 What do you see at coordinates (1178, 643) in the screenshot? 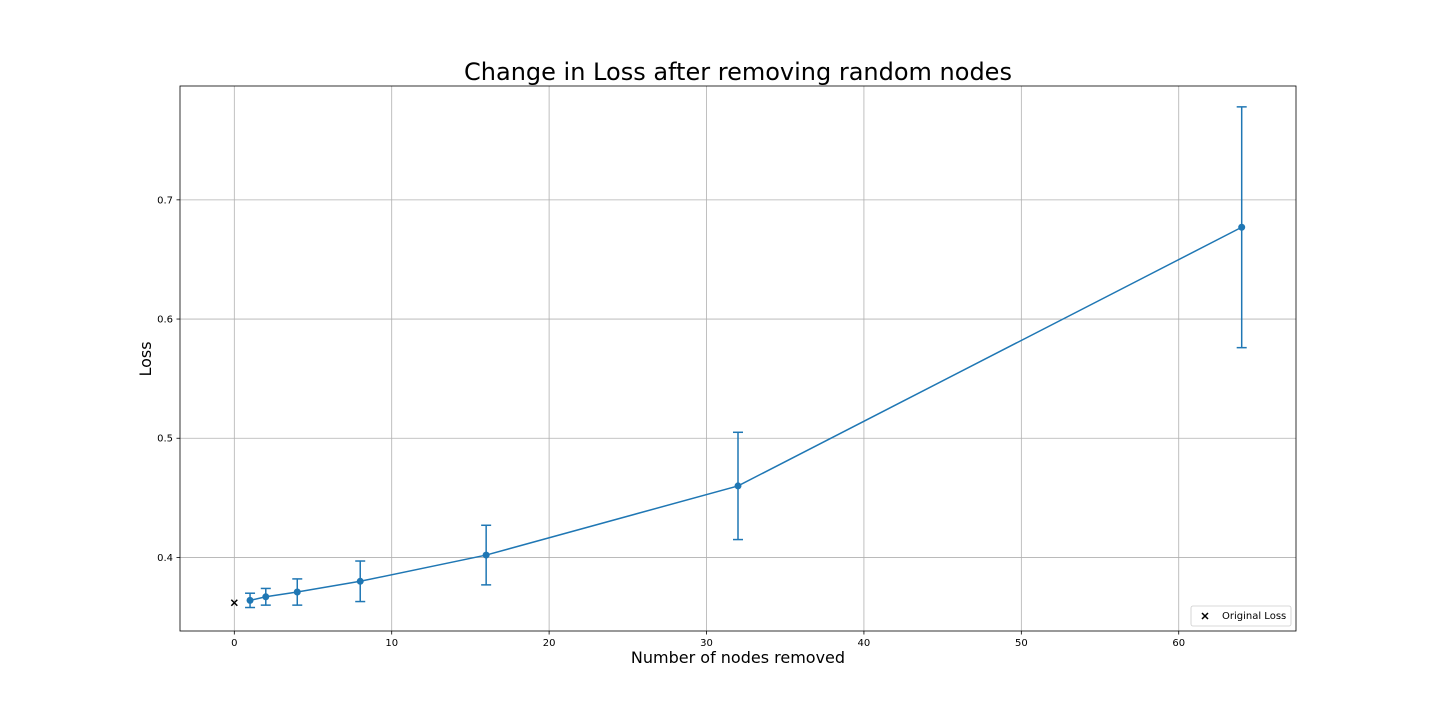
I see `x-tick-label: 60` at bounding box center [1178, 643].